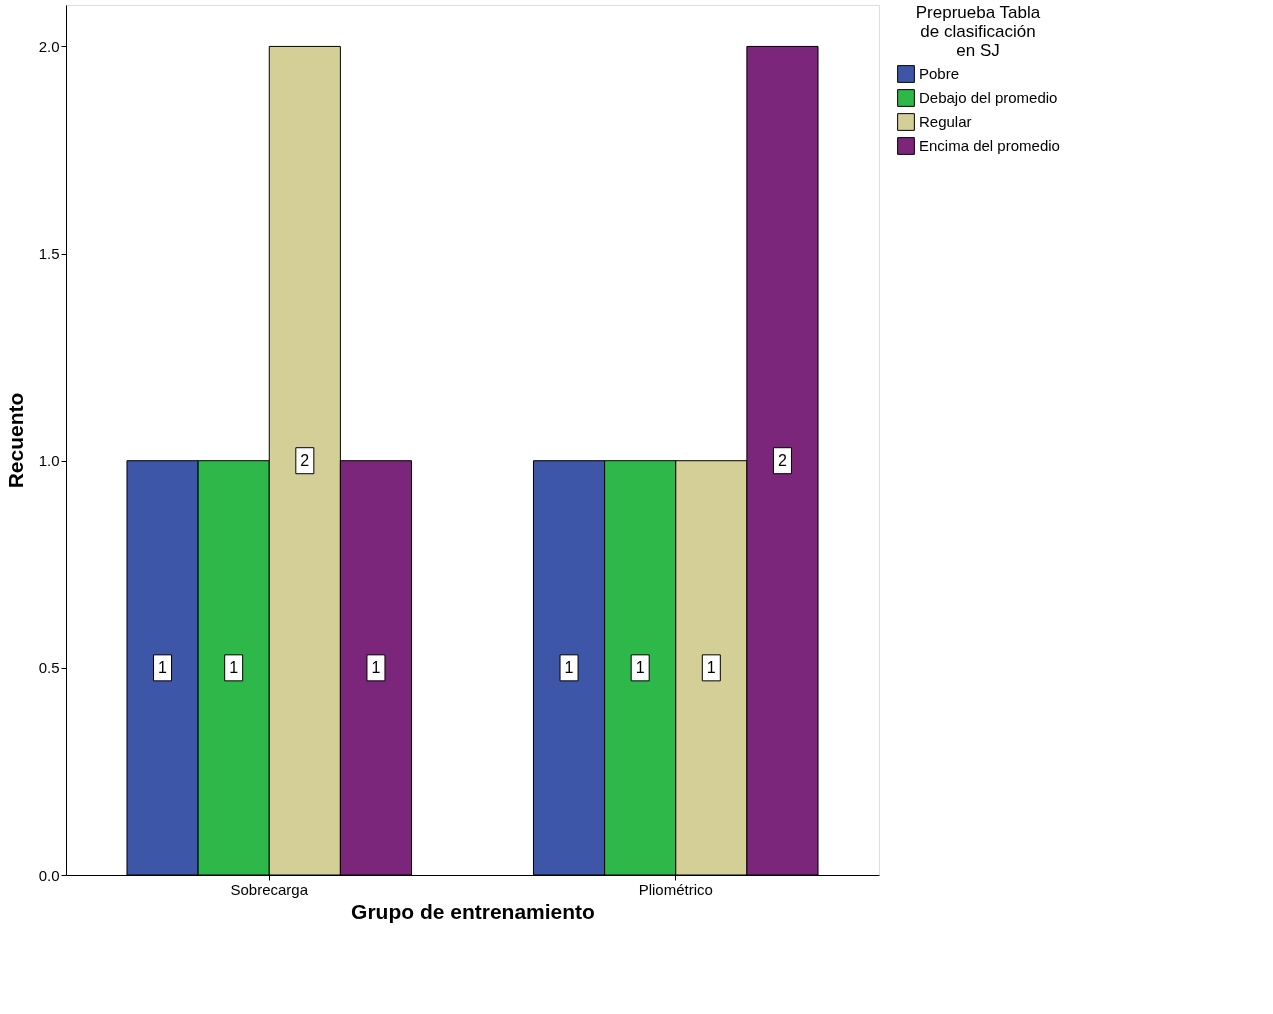  What do you see at coordinates (49, 254) in the screenshot?
I see `y-tick-label: 1.5` at bounding box center [49, 254].